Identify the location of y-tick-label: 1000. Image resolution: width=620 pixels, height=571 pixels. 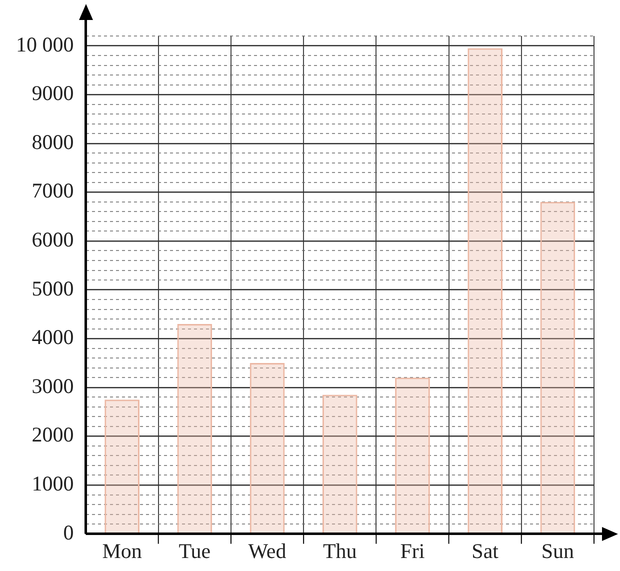
(53, 484).